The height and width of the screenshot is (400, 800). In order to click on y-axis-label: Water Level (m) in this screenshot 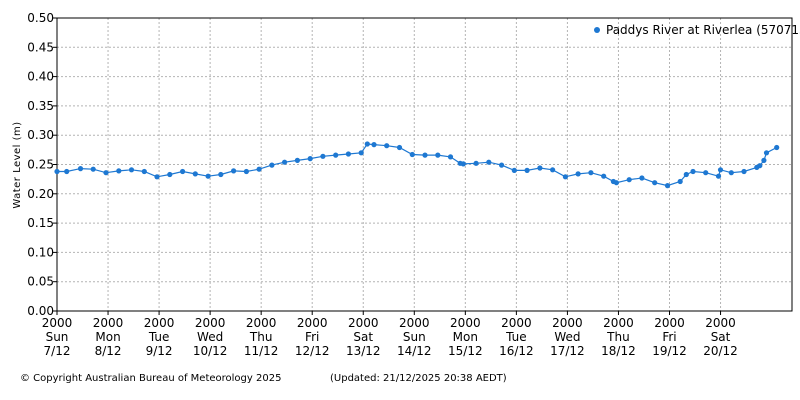, I will do `click(17, 164)`.